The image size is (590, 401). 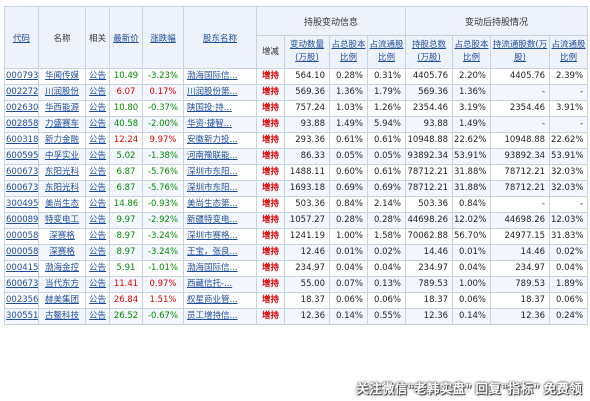 What do you see at coordinates (520, 204) in the screenshot?
I see `after-float-shares: -` at bounding box center [520, 204].